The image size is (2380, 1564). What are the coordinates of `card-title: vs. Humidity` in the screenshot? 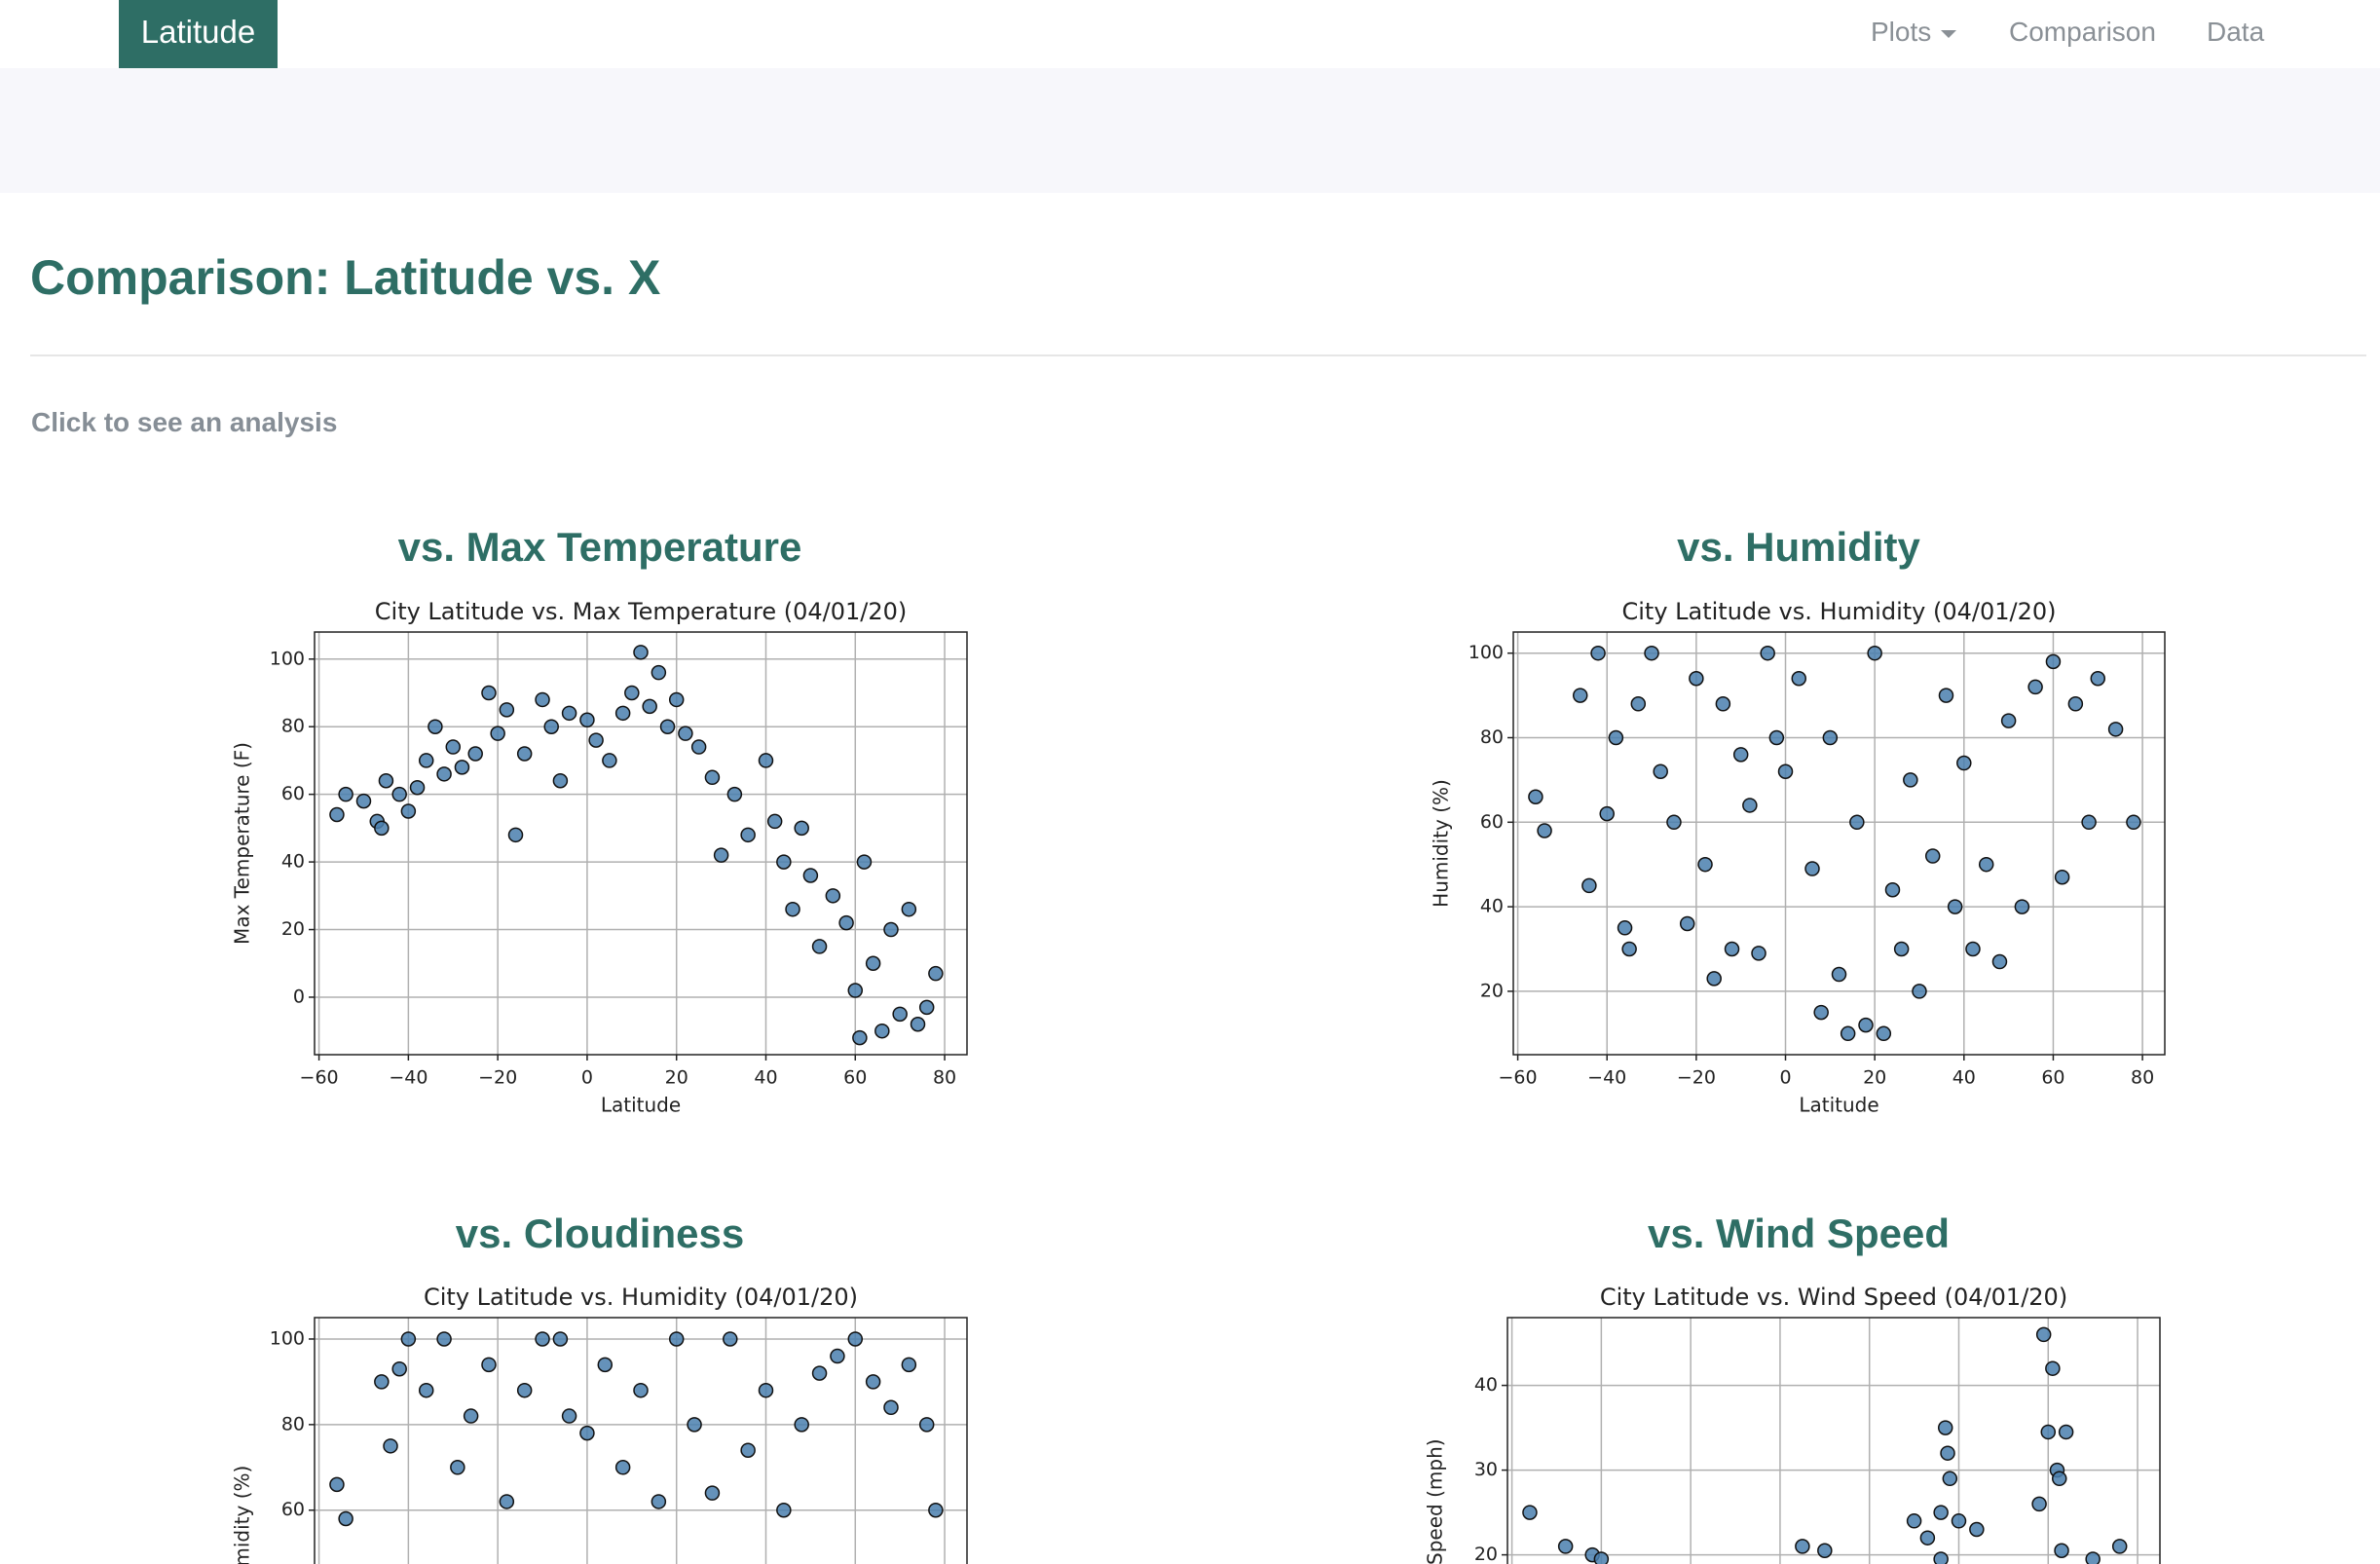 It's located at (1798, 547).